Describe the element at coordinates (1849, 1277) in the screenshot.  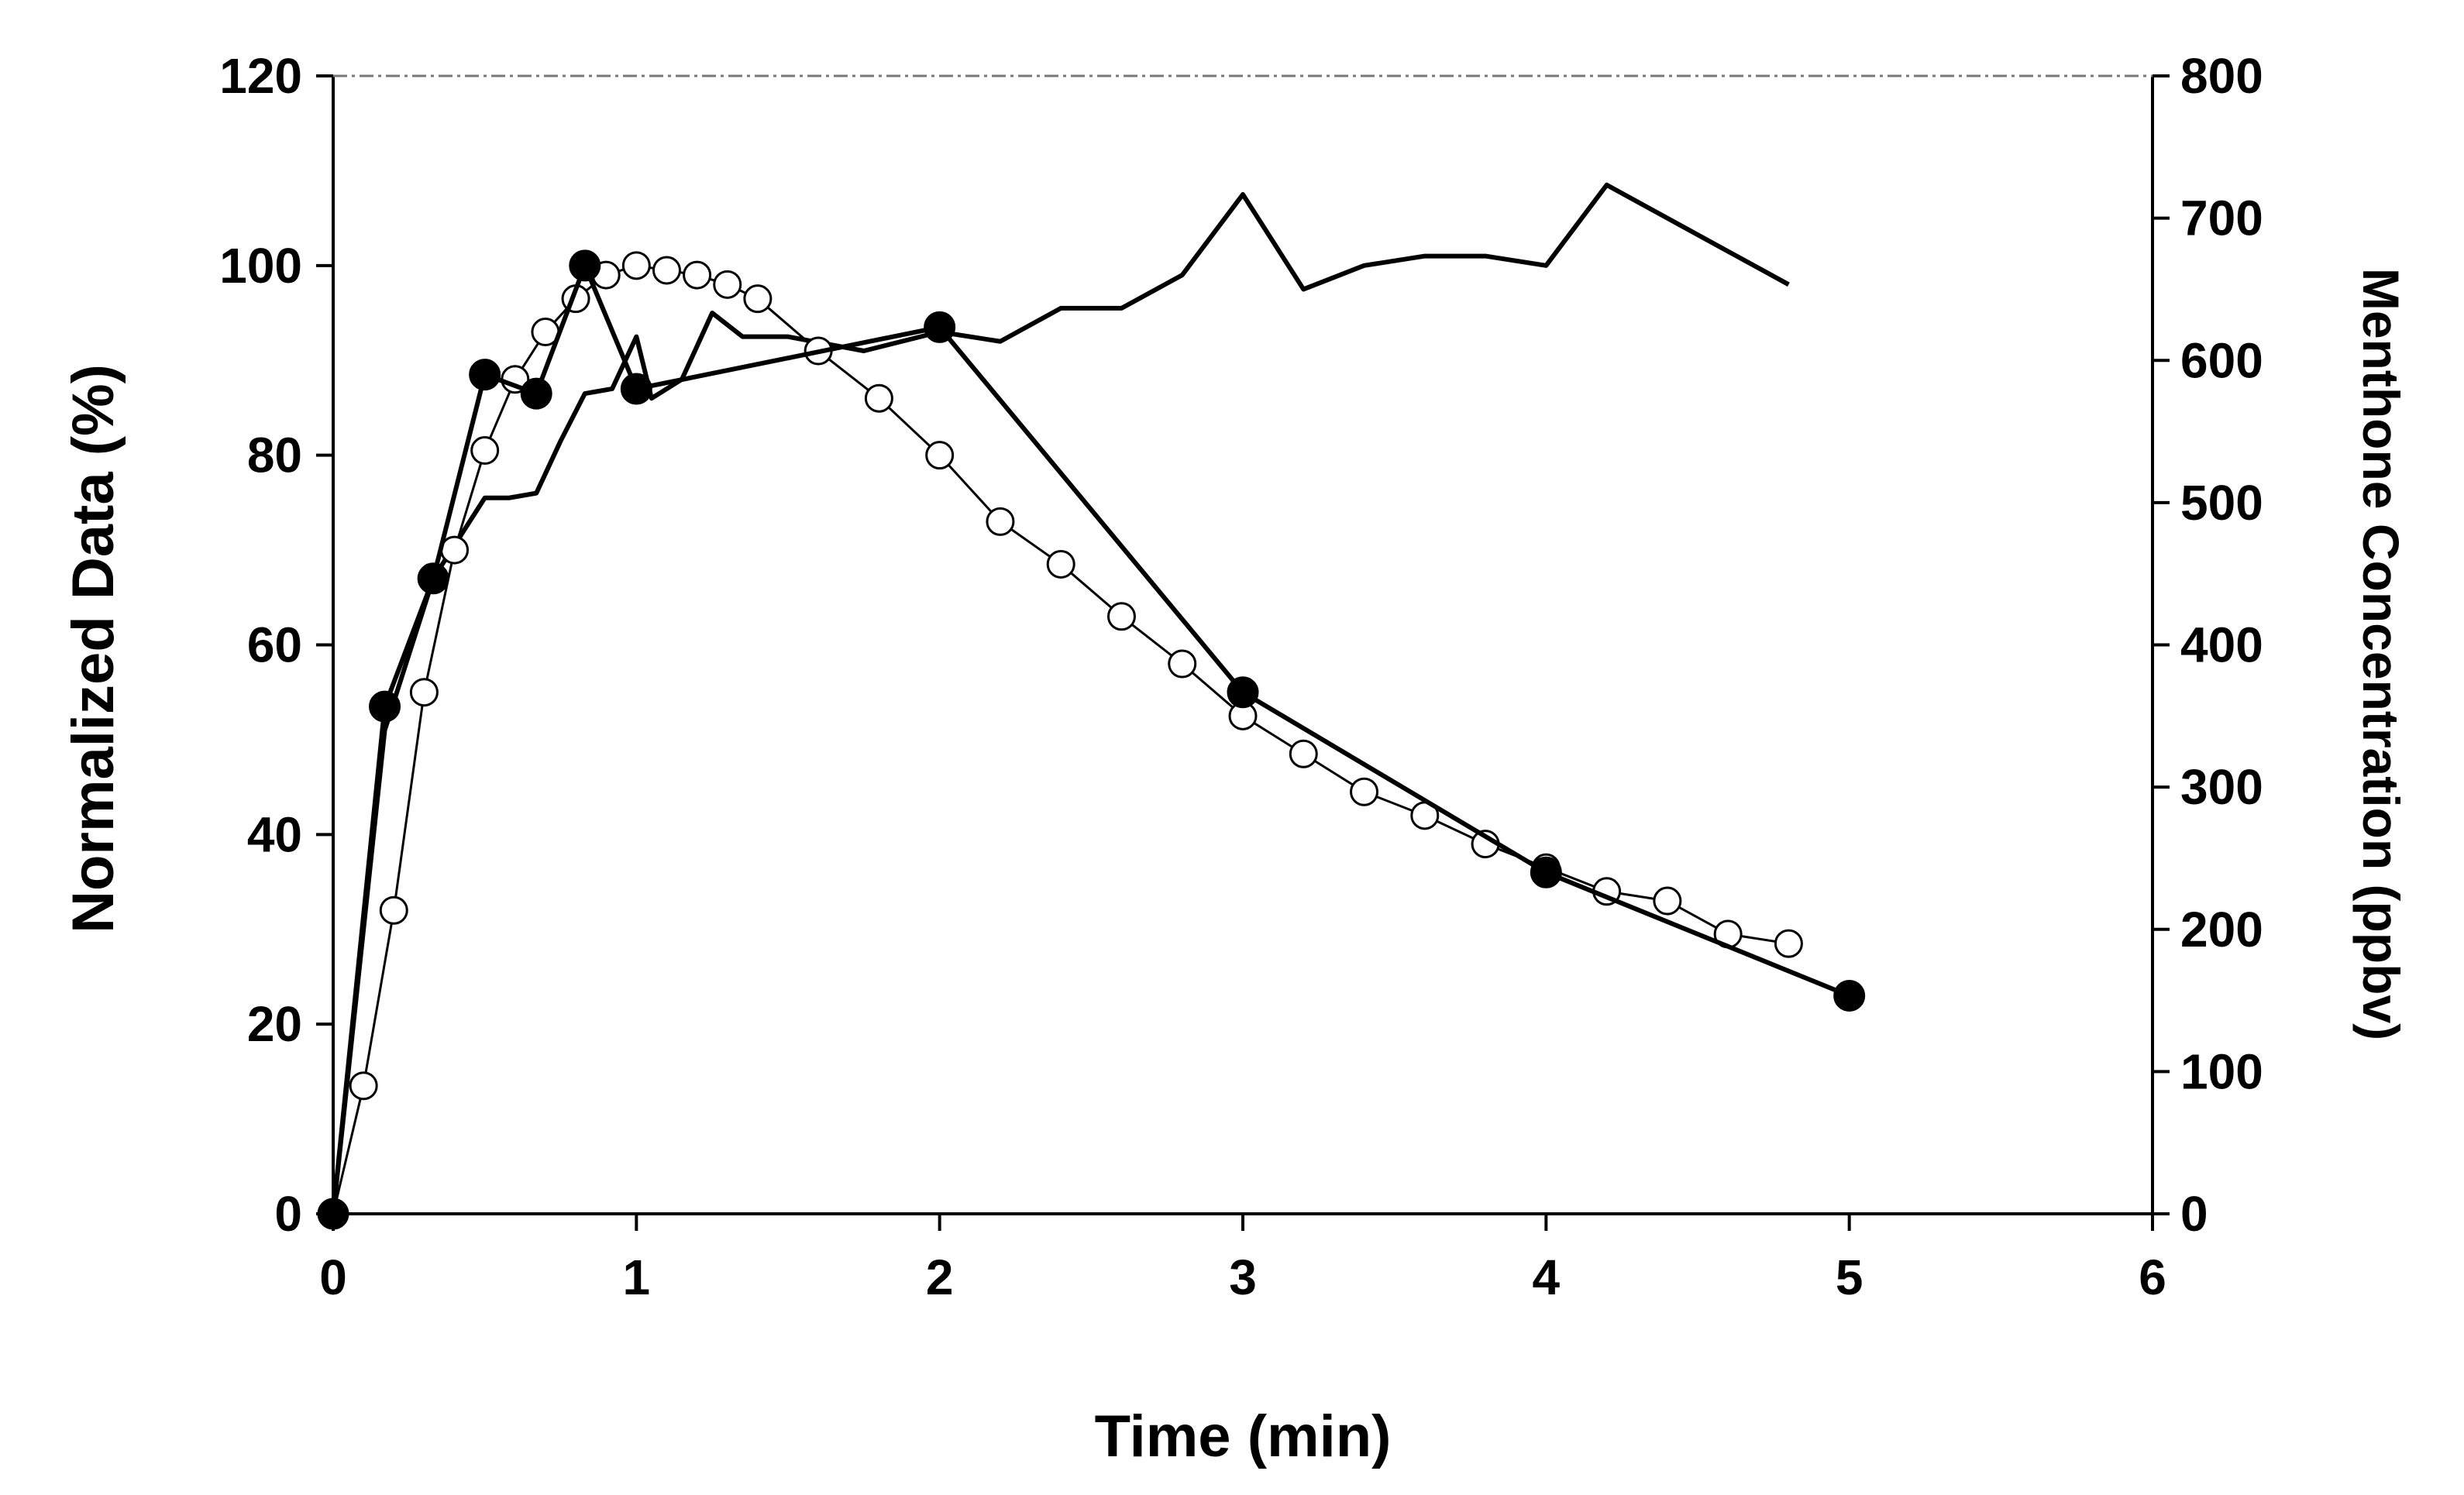
I see `x-tick-label: 5` at that location.